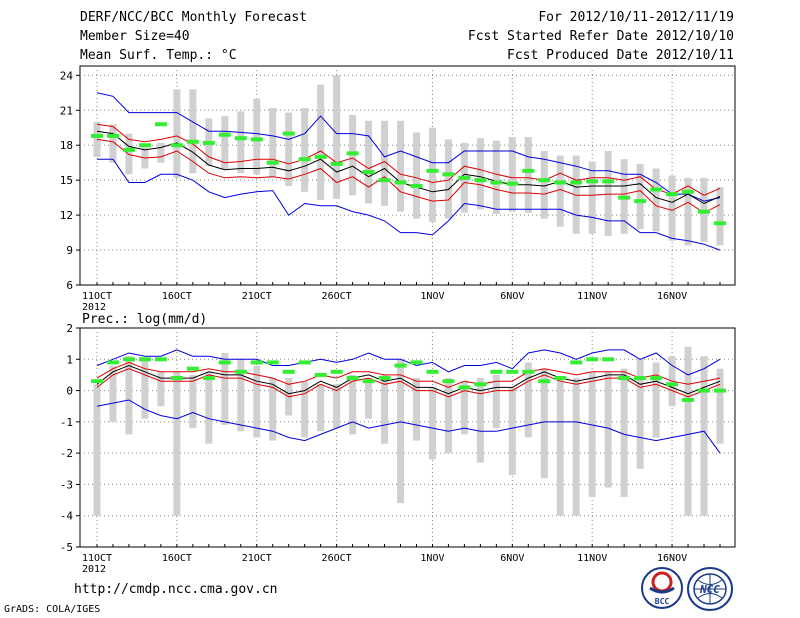 This screenshot has width=800, height=618. Describe the element at coordinates (620, 55) in the screenshot. I see `forecast-produced-date: Fcst Produced Date 2012/10/11` at that location.